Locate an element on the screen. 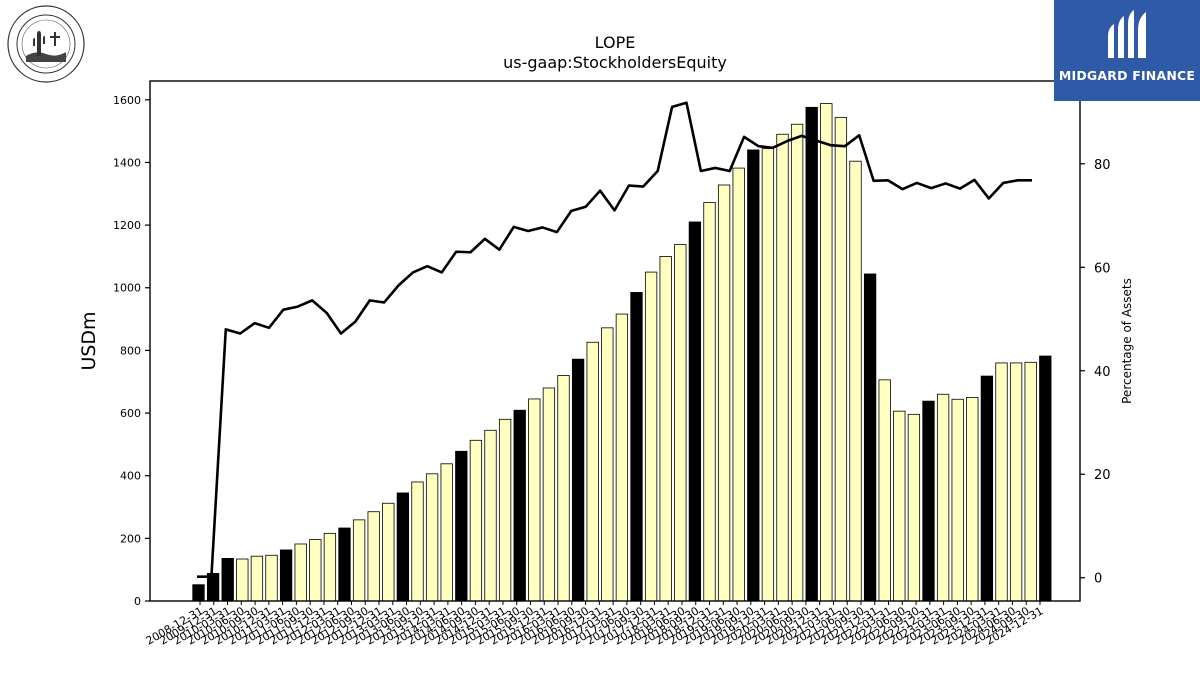  y2-tick-label: 0 is located at coordinates (1098, 579).